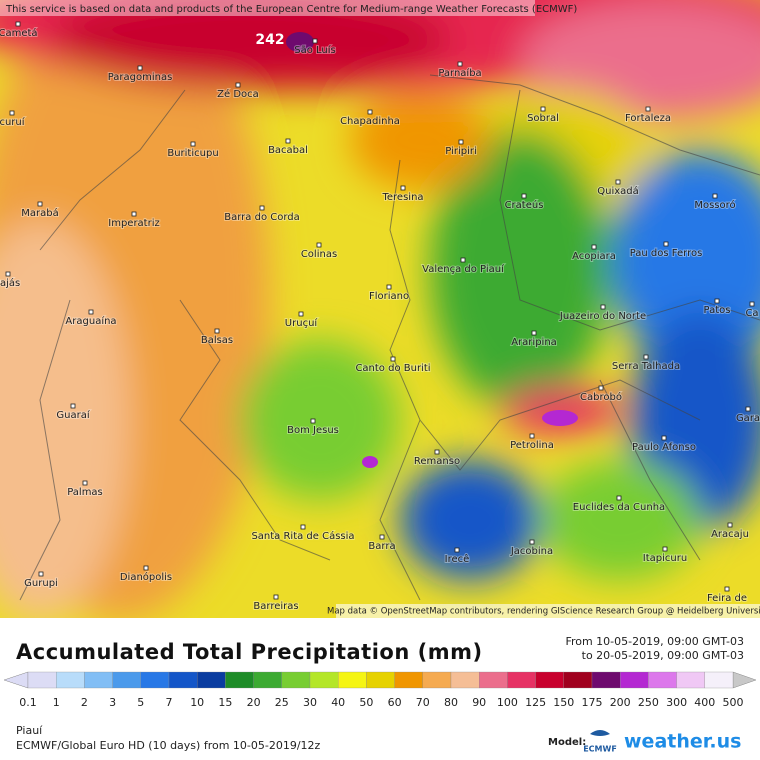 The image size is (760, 760). Describe the element at coordinates (594, 256) in the screenshot. I see `city-label: Acopiara` at that location.